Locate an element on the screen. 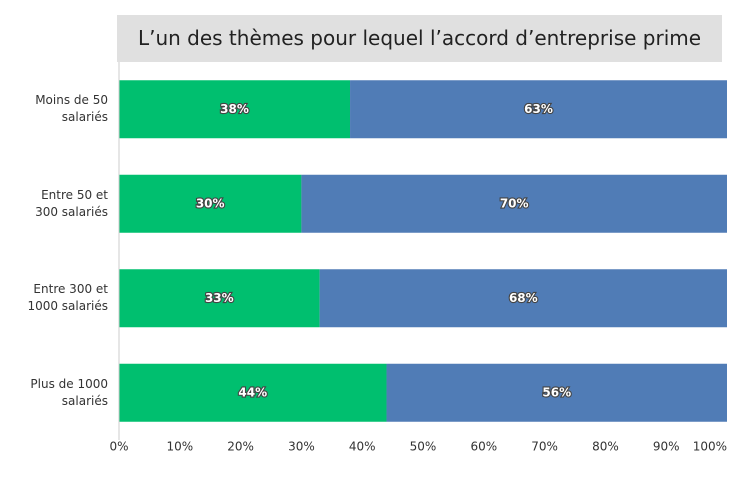 This screenshot has height=482, width=729. x-tick-label: 60% is located at coordinates (483, 447).